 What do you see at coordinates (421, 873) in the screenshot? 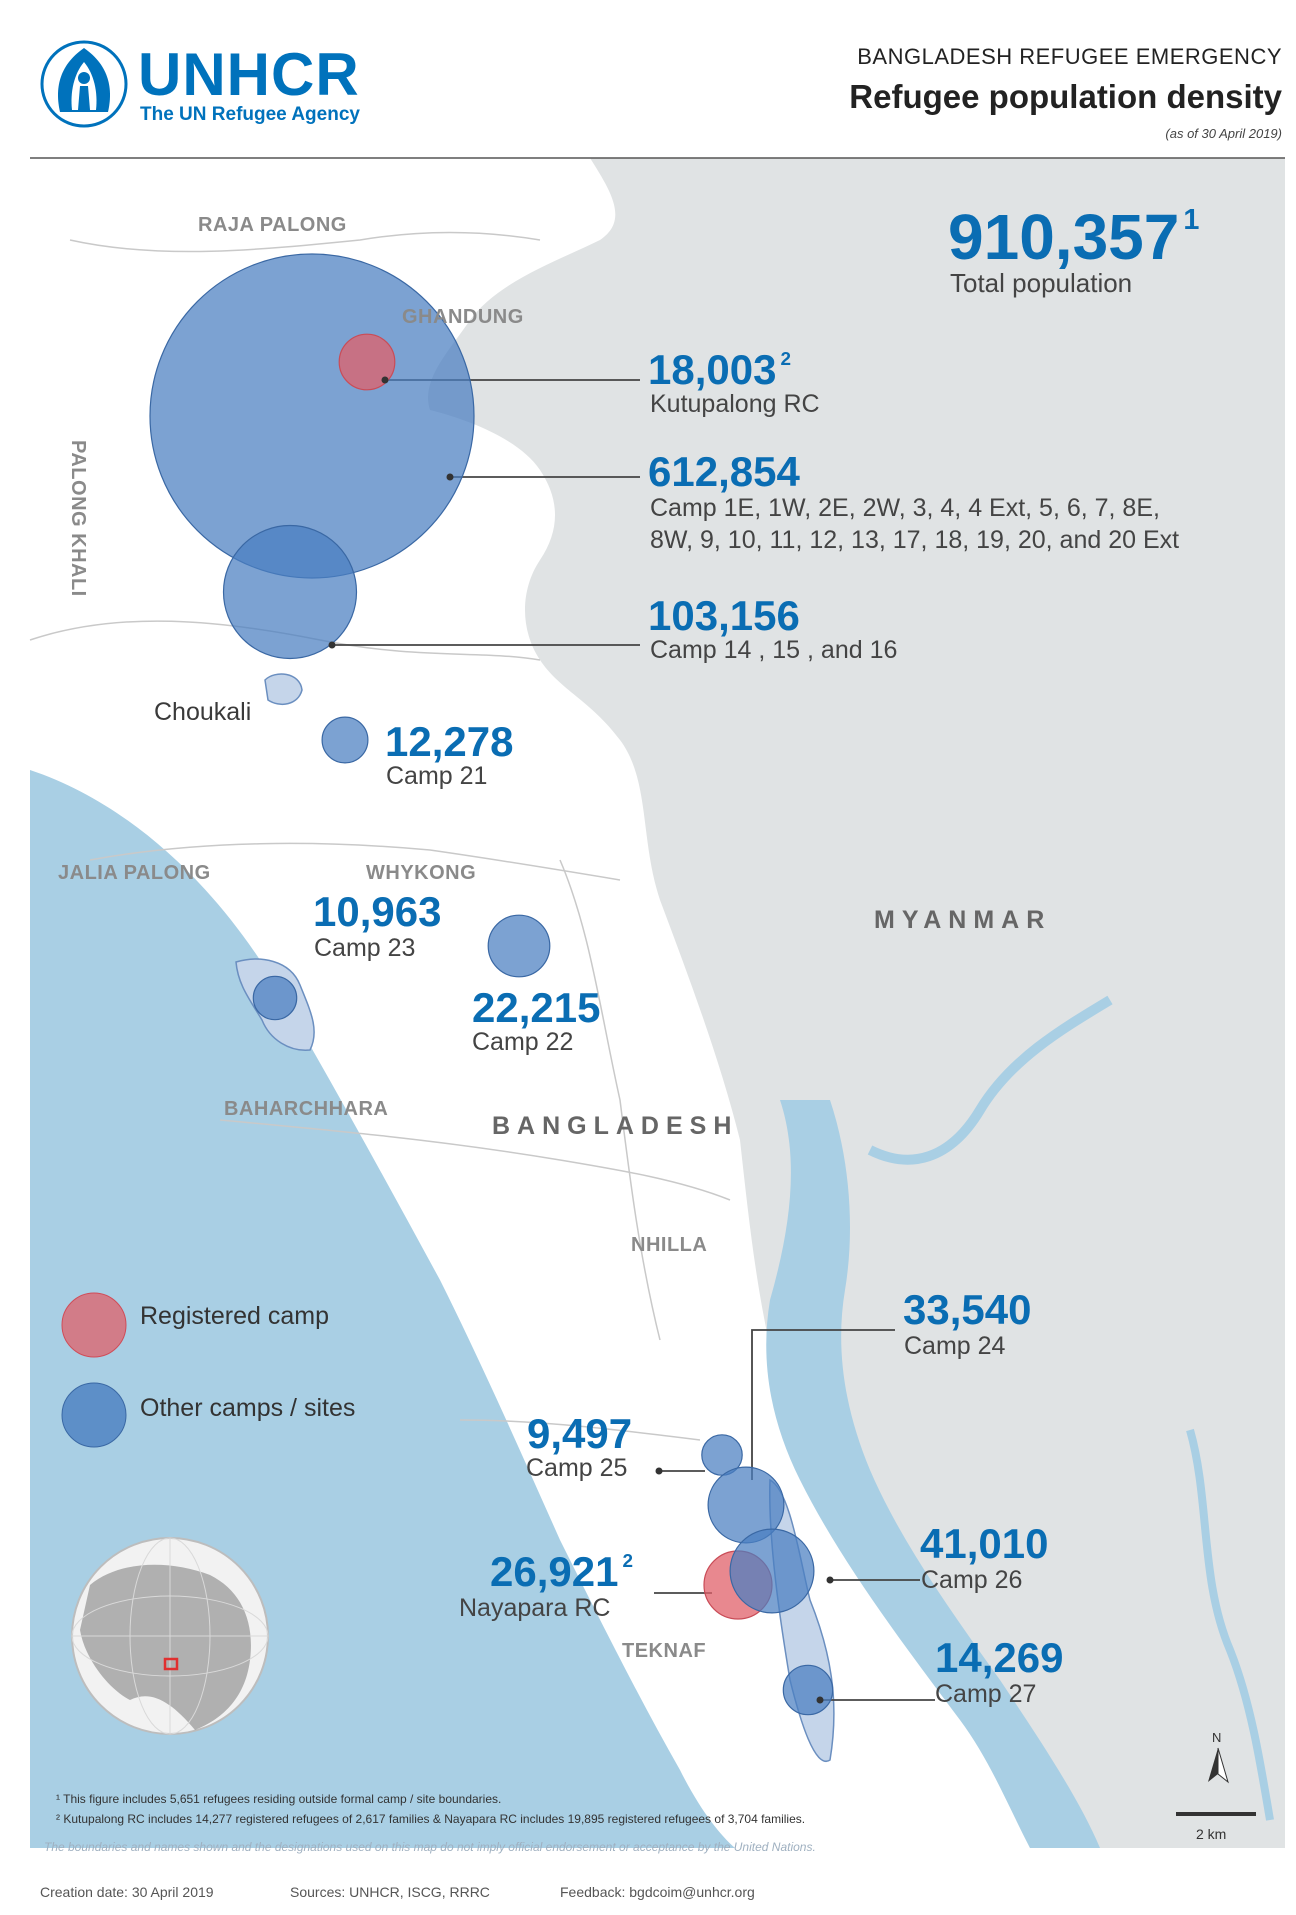
I see `place-whykong: WHYKONG` at bounding box center [421, 873].